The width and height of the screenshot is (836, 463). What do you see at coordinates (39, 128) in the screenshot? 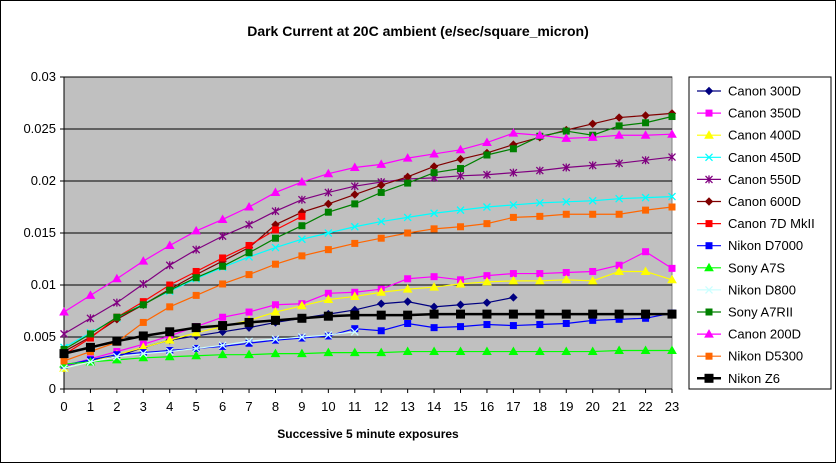
I see `y-tick-label: 0.025` at bounding box center [39, 128].